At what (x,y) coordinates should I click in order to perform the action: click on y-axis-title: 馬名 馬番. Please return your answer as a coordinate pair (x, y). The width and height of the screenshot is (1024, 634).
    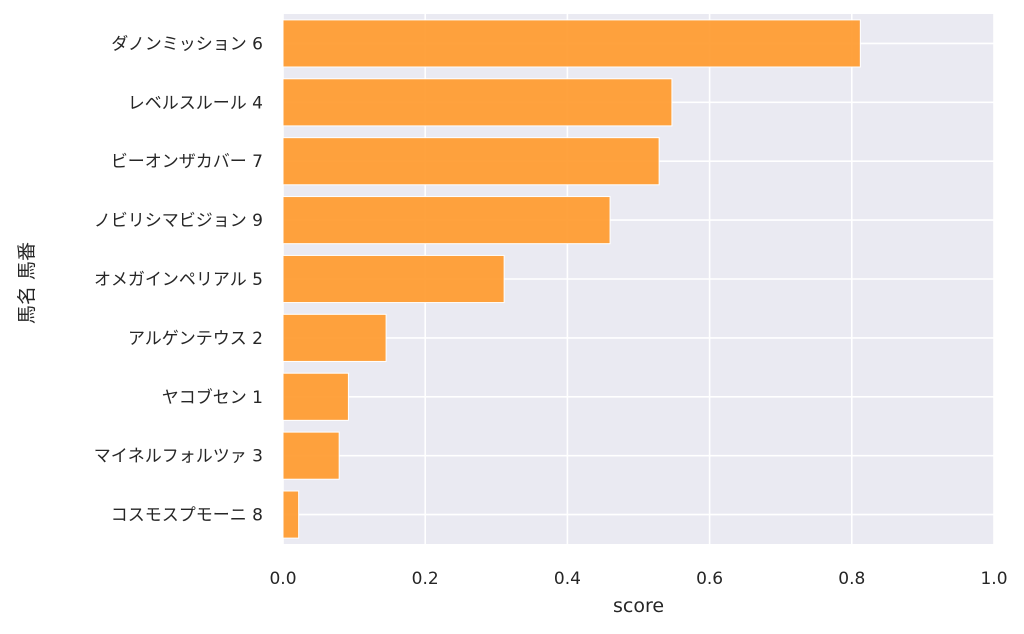
    Looking at the image, I should click on (27, 283).